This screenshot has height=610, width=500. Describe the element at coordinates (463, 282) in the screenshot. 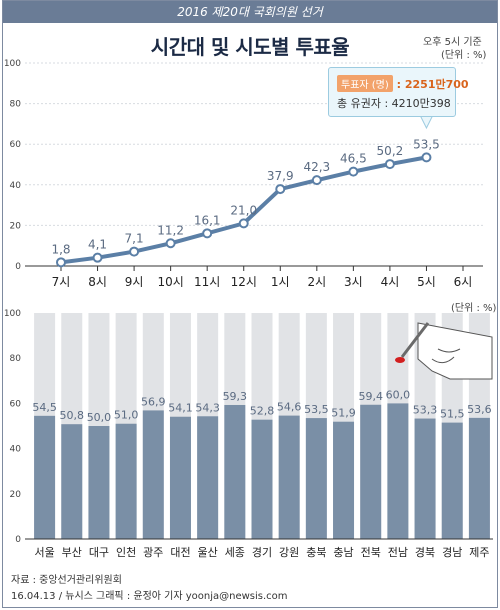

I see `x-tick-label: 6시` at that location.